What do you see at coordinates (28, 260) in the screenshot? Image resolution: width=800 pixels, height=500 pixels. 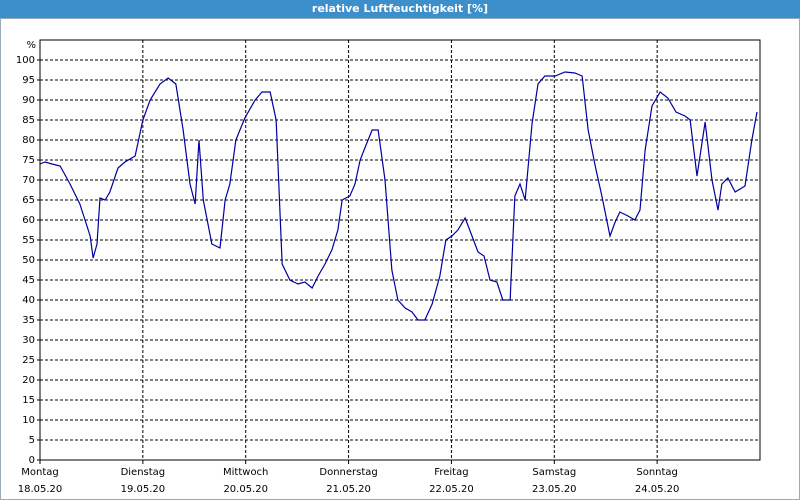 I see `y-tick-label: 50` at bounding box center [28, 260].